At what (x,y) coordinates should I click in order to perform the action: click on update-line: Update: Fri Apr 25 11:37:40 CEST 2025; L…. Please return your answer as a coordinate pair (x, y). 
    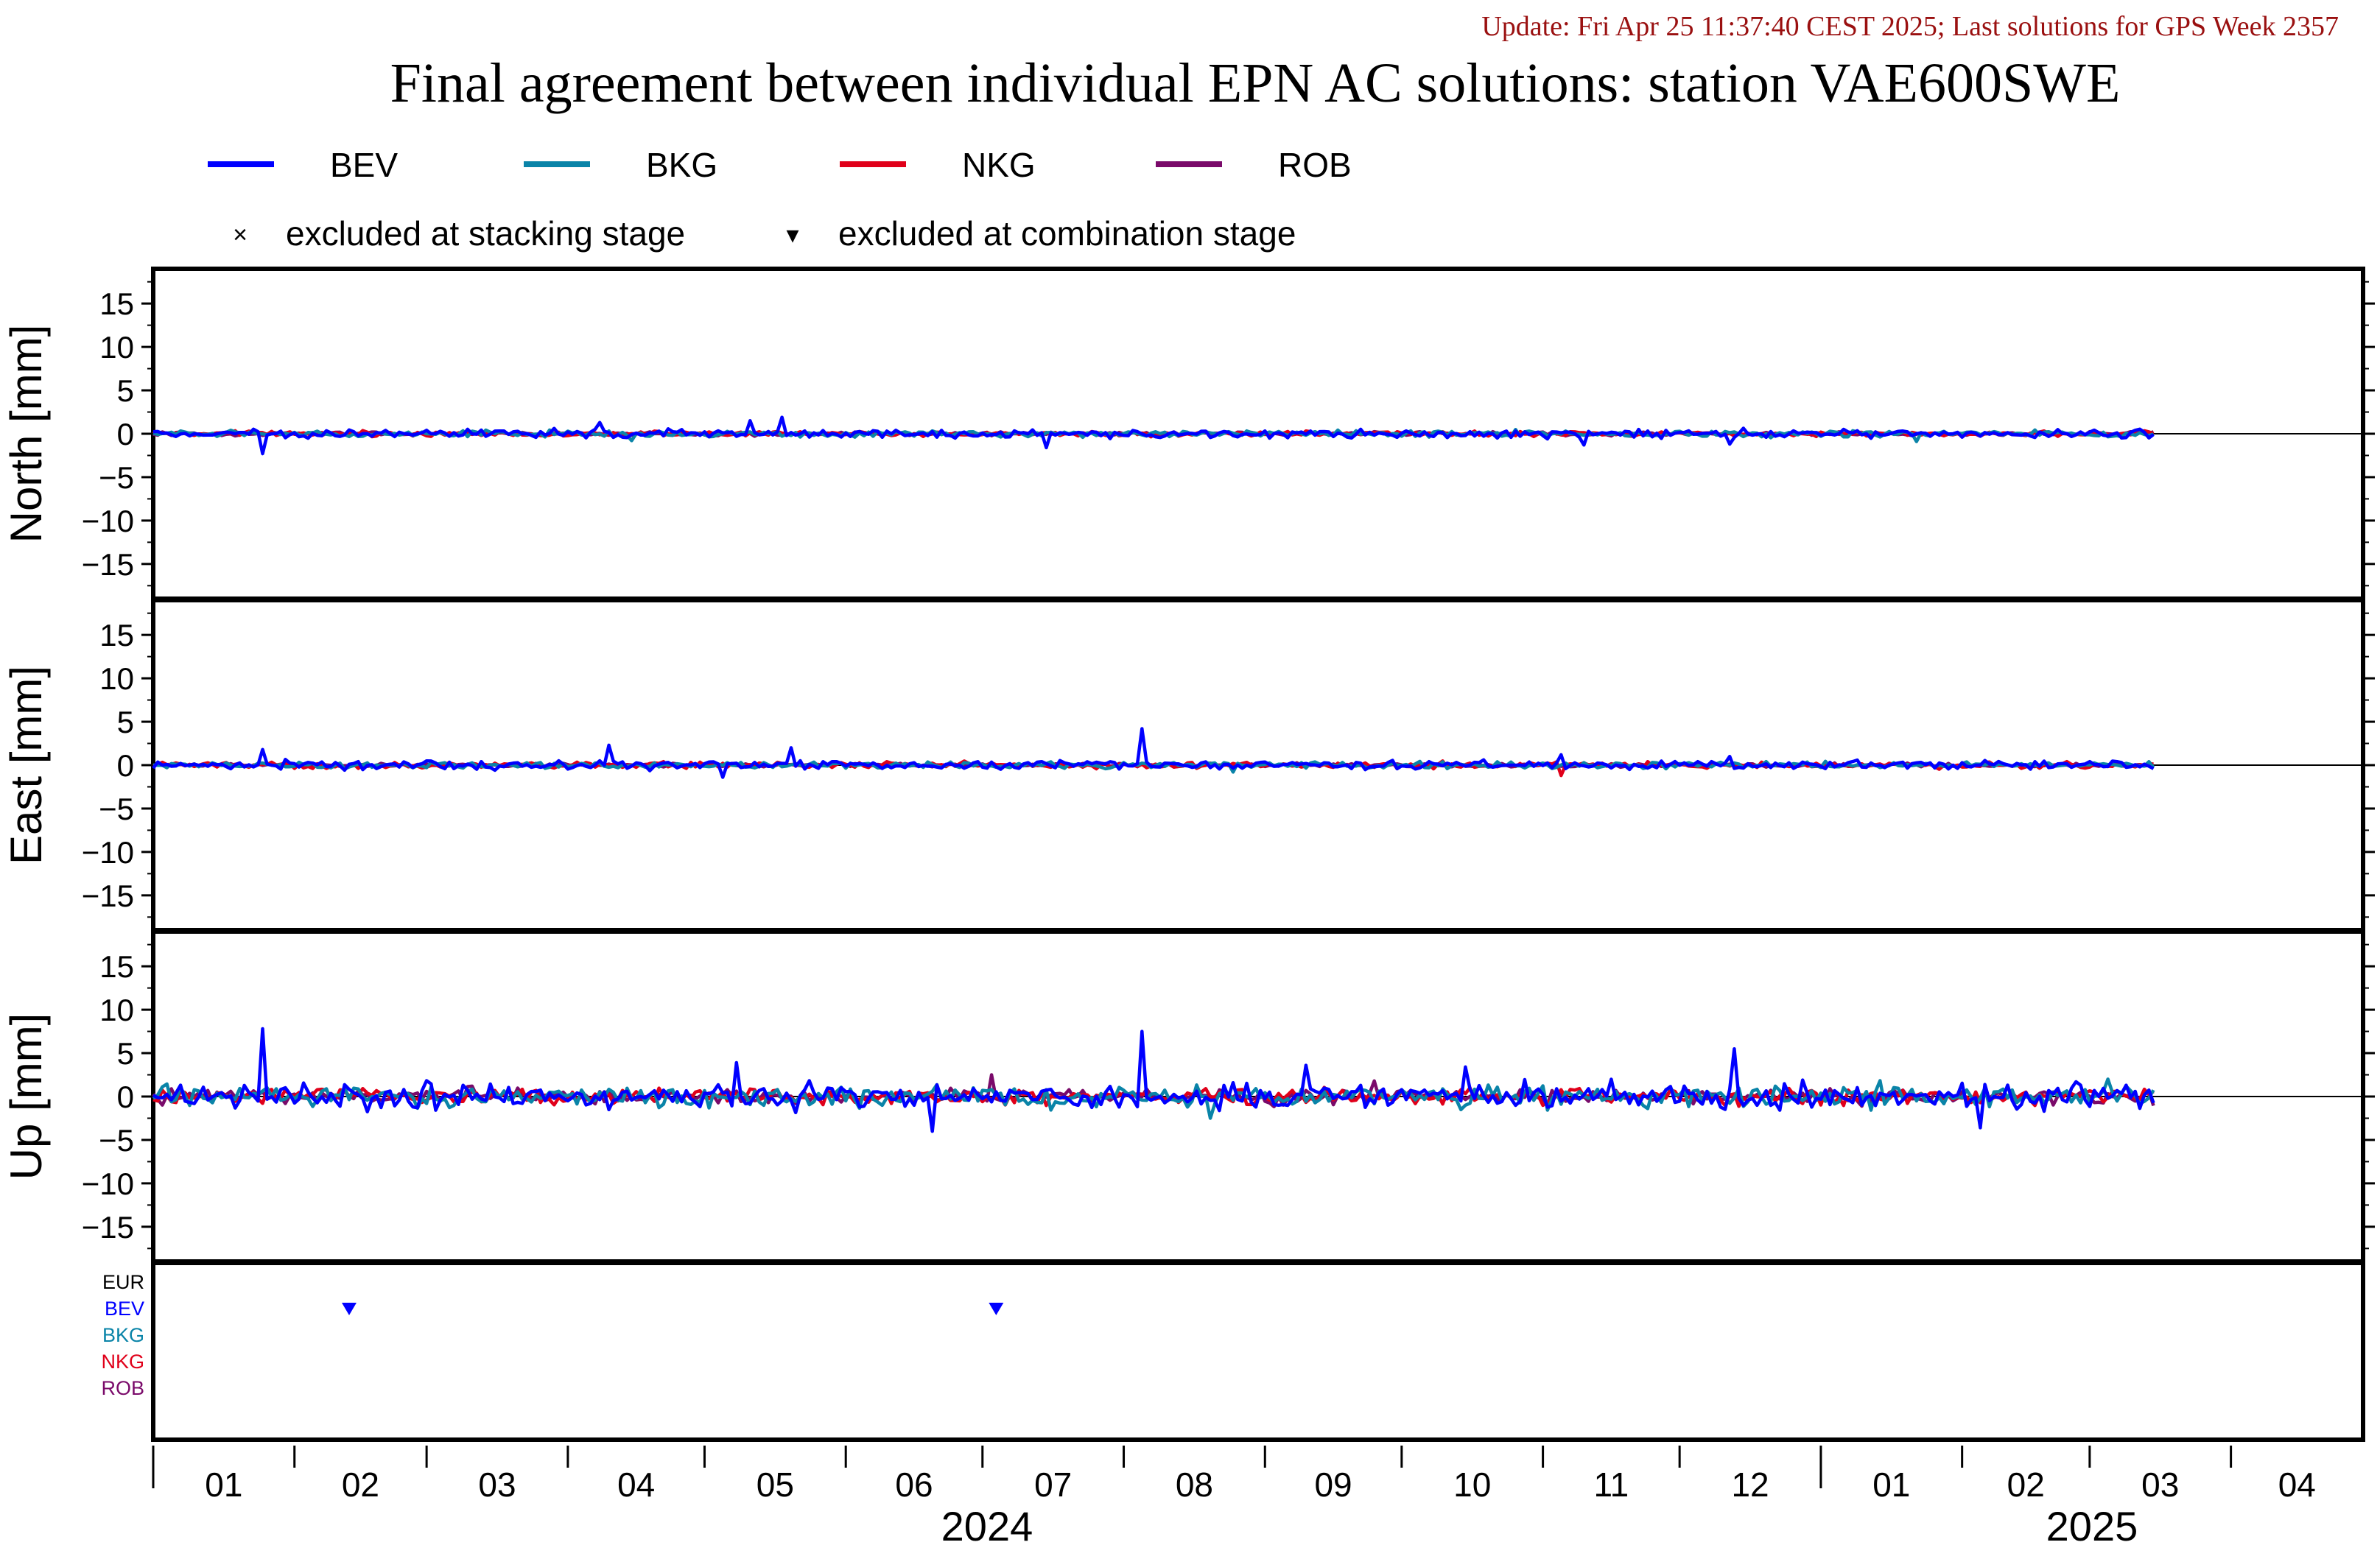
    Looking at the image, I should click on (1910, 27).